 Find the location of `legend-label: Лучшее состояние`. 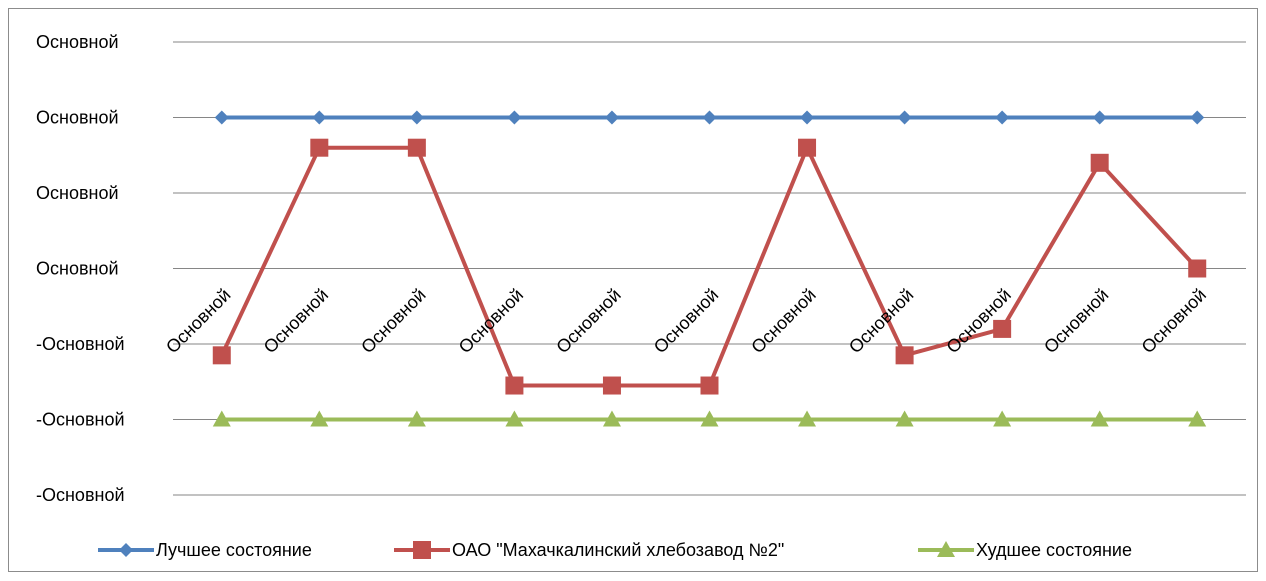

legend-label: Лучшее состояние is located at coordinates (234, 550).